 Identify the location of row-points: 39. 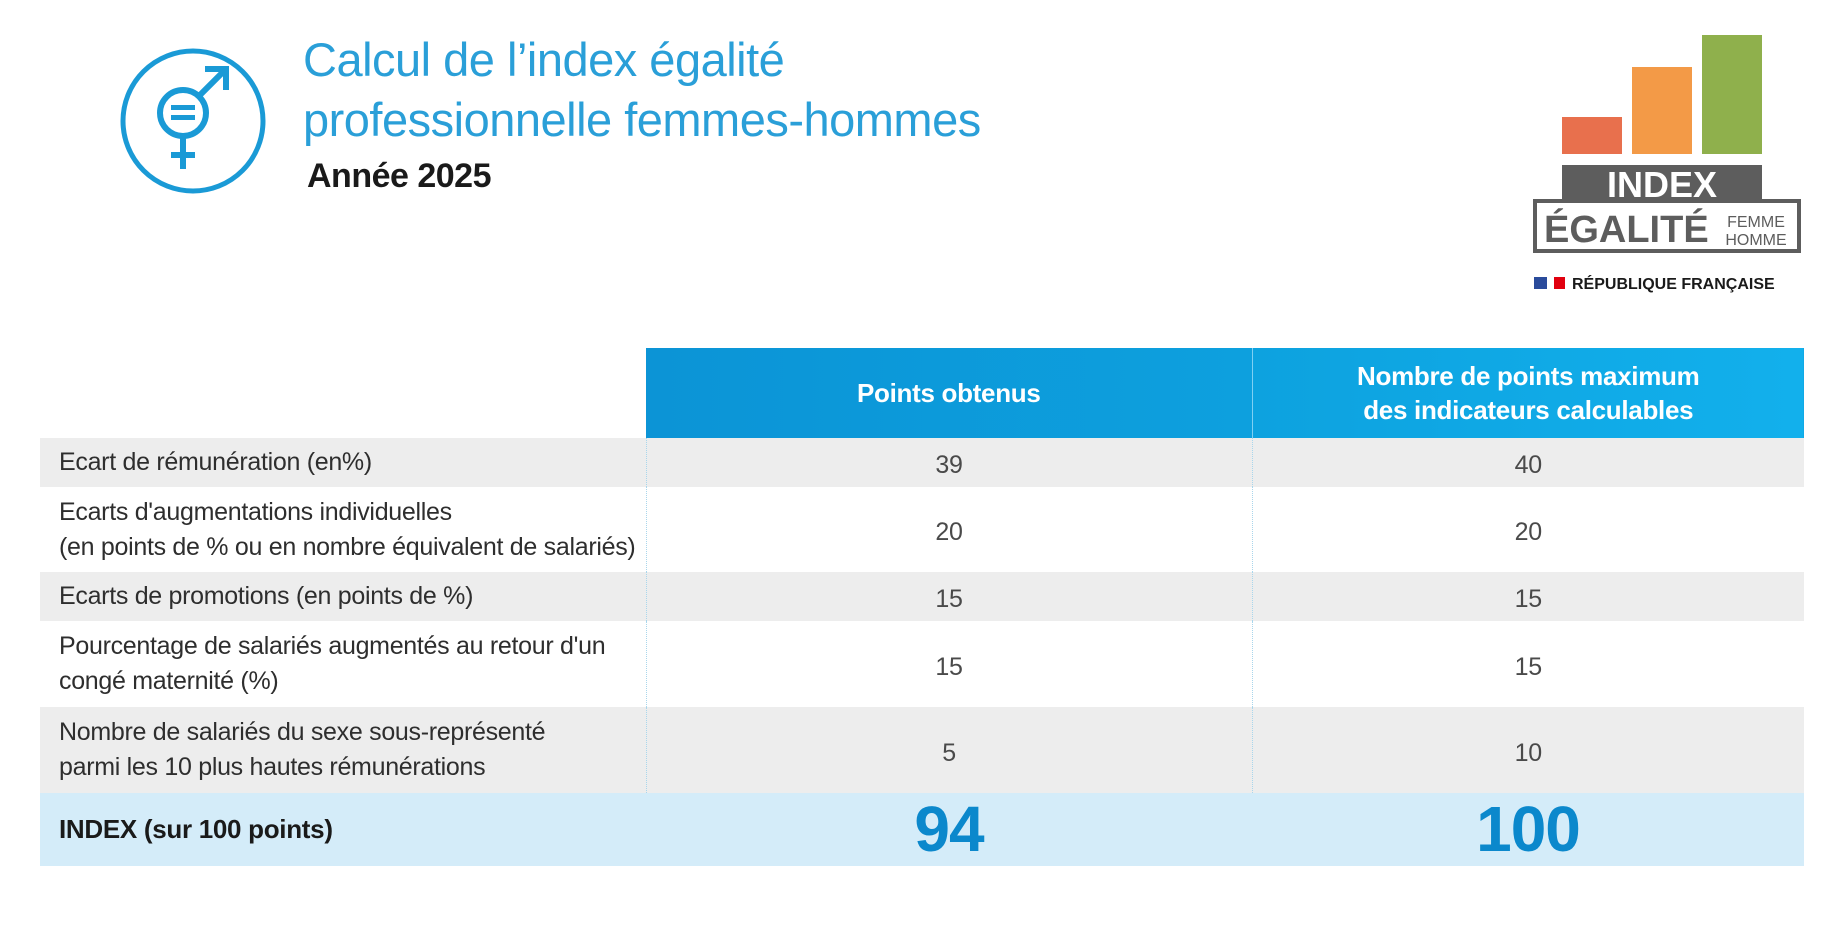
(948, 462).